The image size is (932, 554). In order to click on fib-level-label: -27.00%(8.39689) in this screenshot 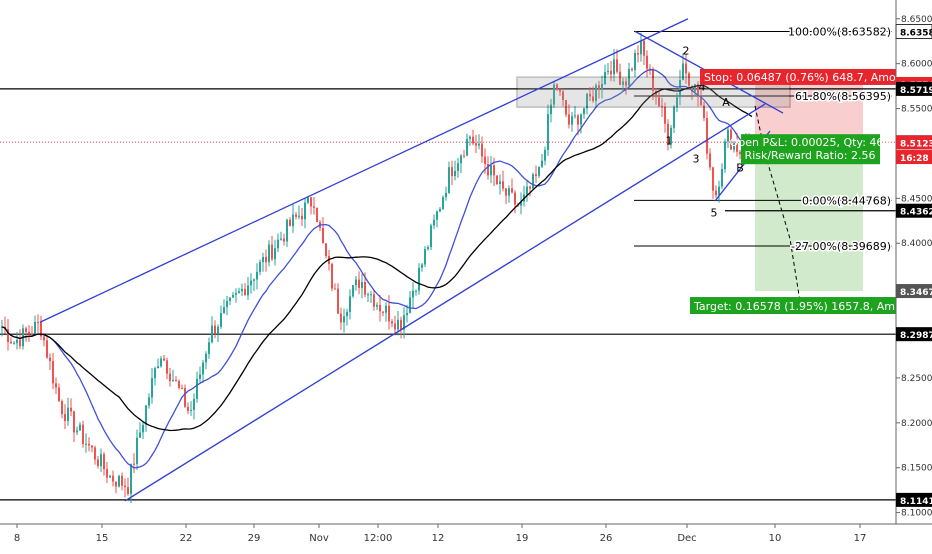, I will do `click(841, 246)`.